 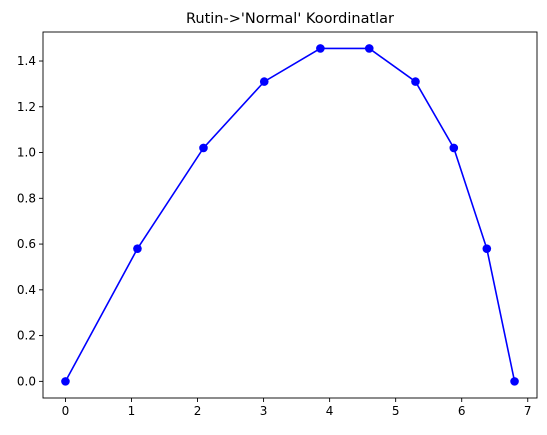 What do you see at coordinates (26, 381) in the screenshot?
I see `y-tick-label: 0.0` at bounding box center [26, 381].